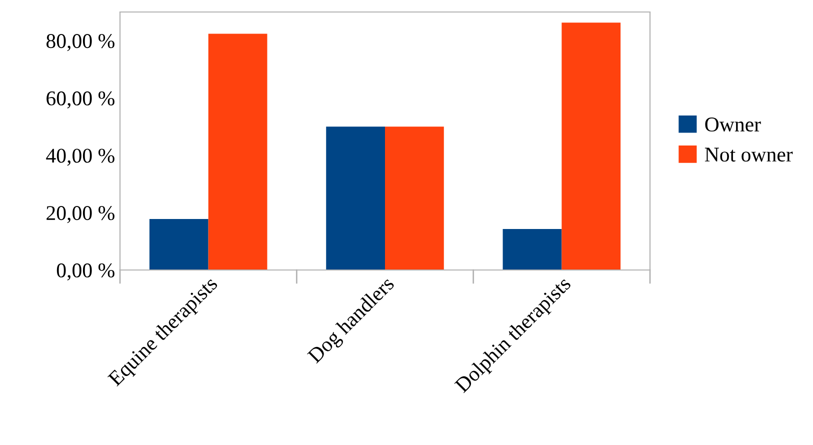 The image size is (813, 445). I want to click on y-tick-label: 40,00 %, so click(80, 157).